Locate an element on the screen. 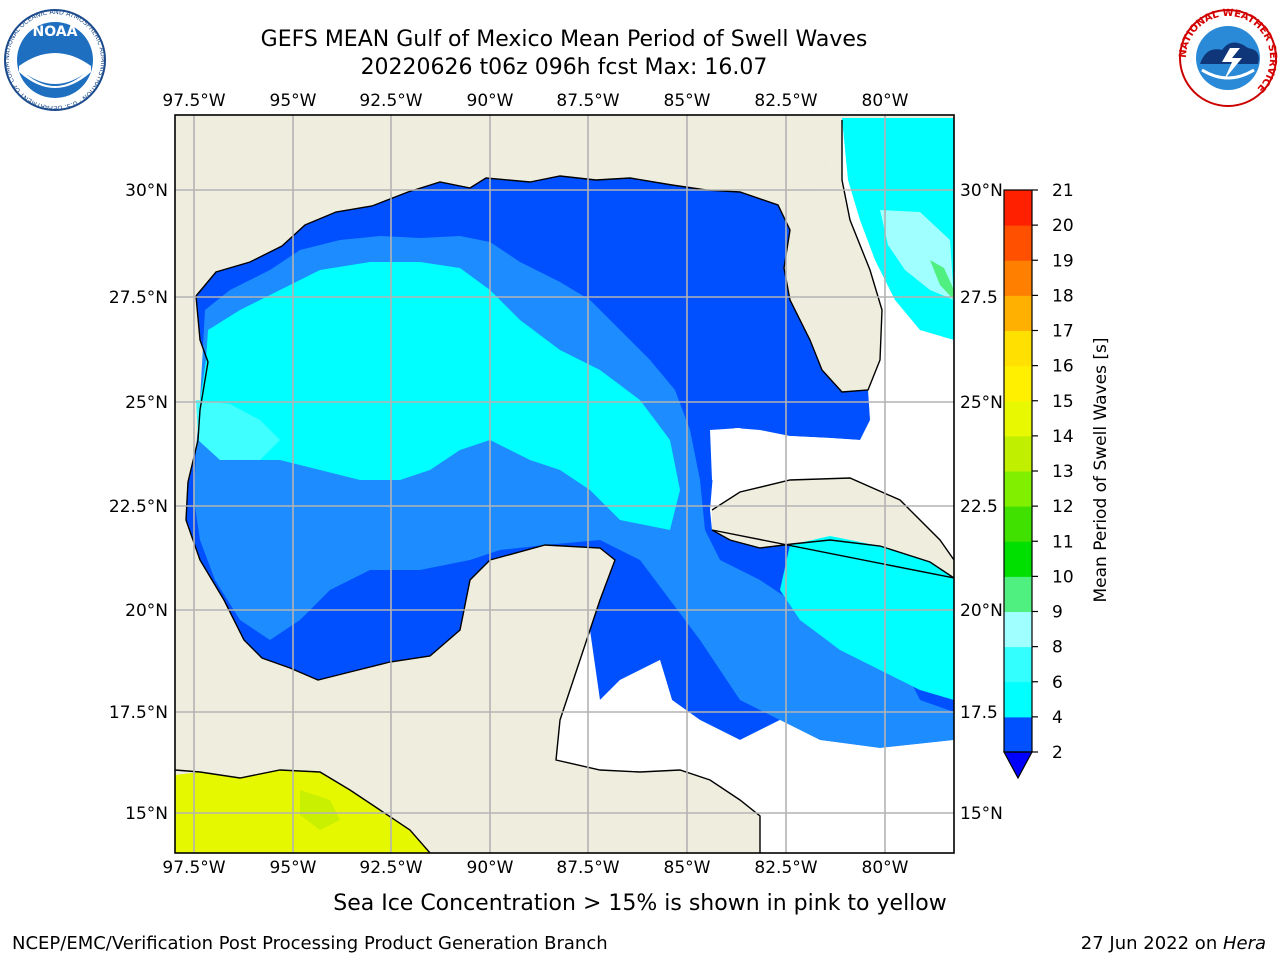 This screenshot has height=960, width=1280. swell-field-6-8s-caribbean is located at coordinates (867, 618).